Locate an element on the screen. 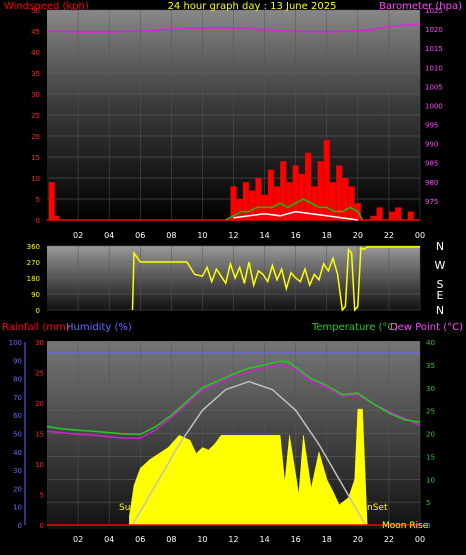  wind-y-tick: 10 is located at coordinates (35, 179).